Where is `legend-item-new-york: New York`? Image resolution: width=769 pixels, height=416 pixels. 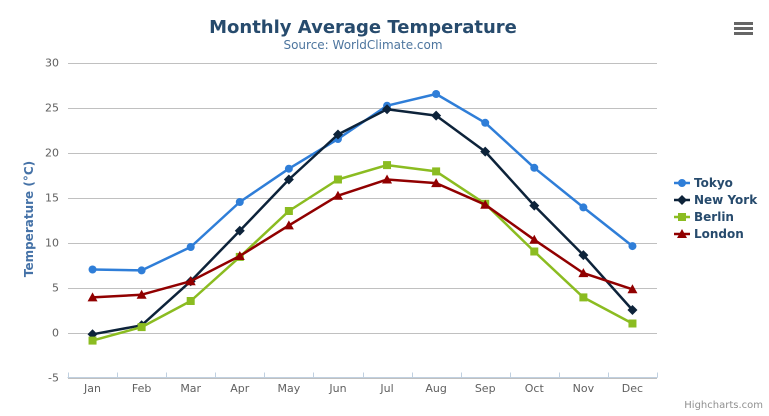
legend-item-new-york: New York is located at coordinates (715, 200).